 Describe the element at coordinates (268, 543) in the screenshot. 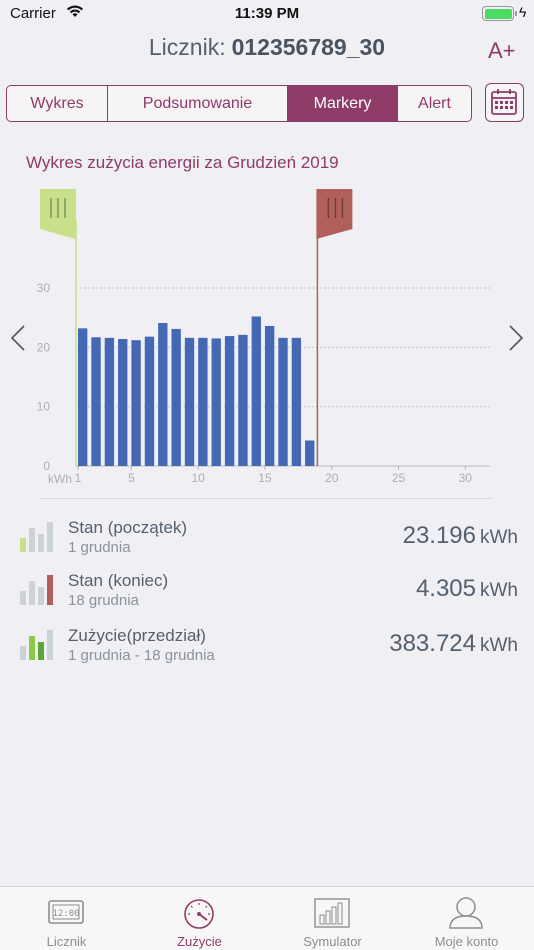

I see `stat-row-start: Stan (początek) 1 grudnia 23.196 kWh` at that location.